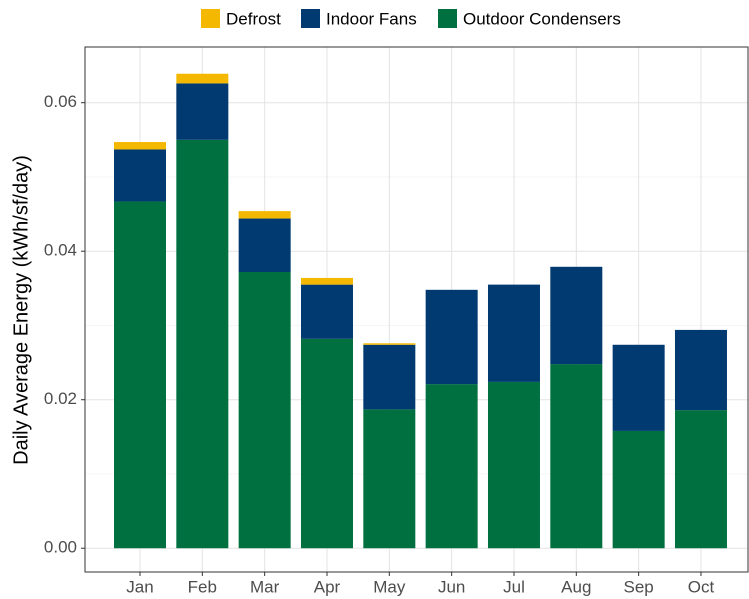  I want to click on x-tick-label: Jun, so click(451, 586).